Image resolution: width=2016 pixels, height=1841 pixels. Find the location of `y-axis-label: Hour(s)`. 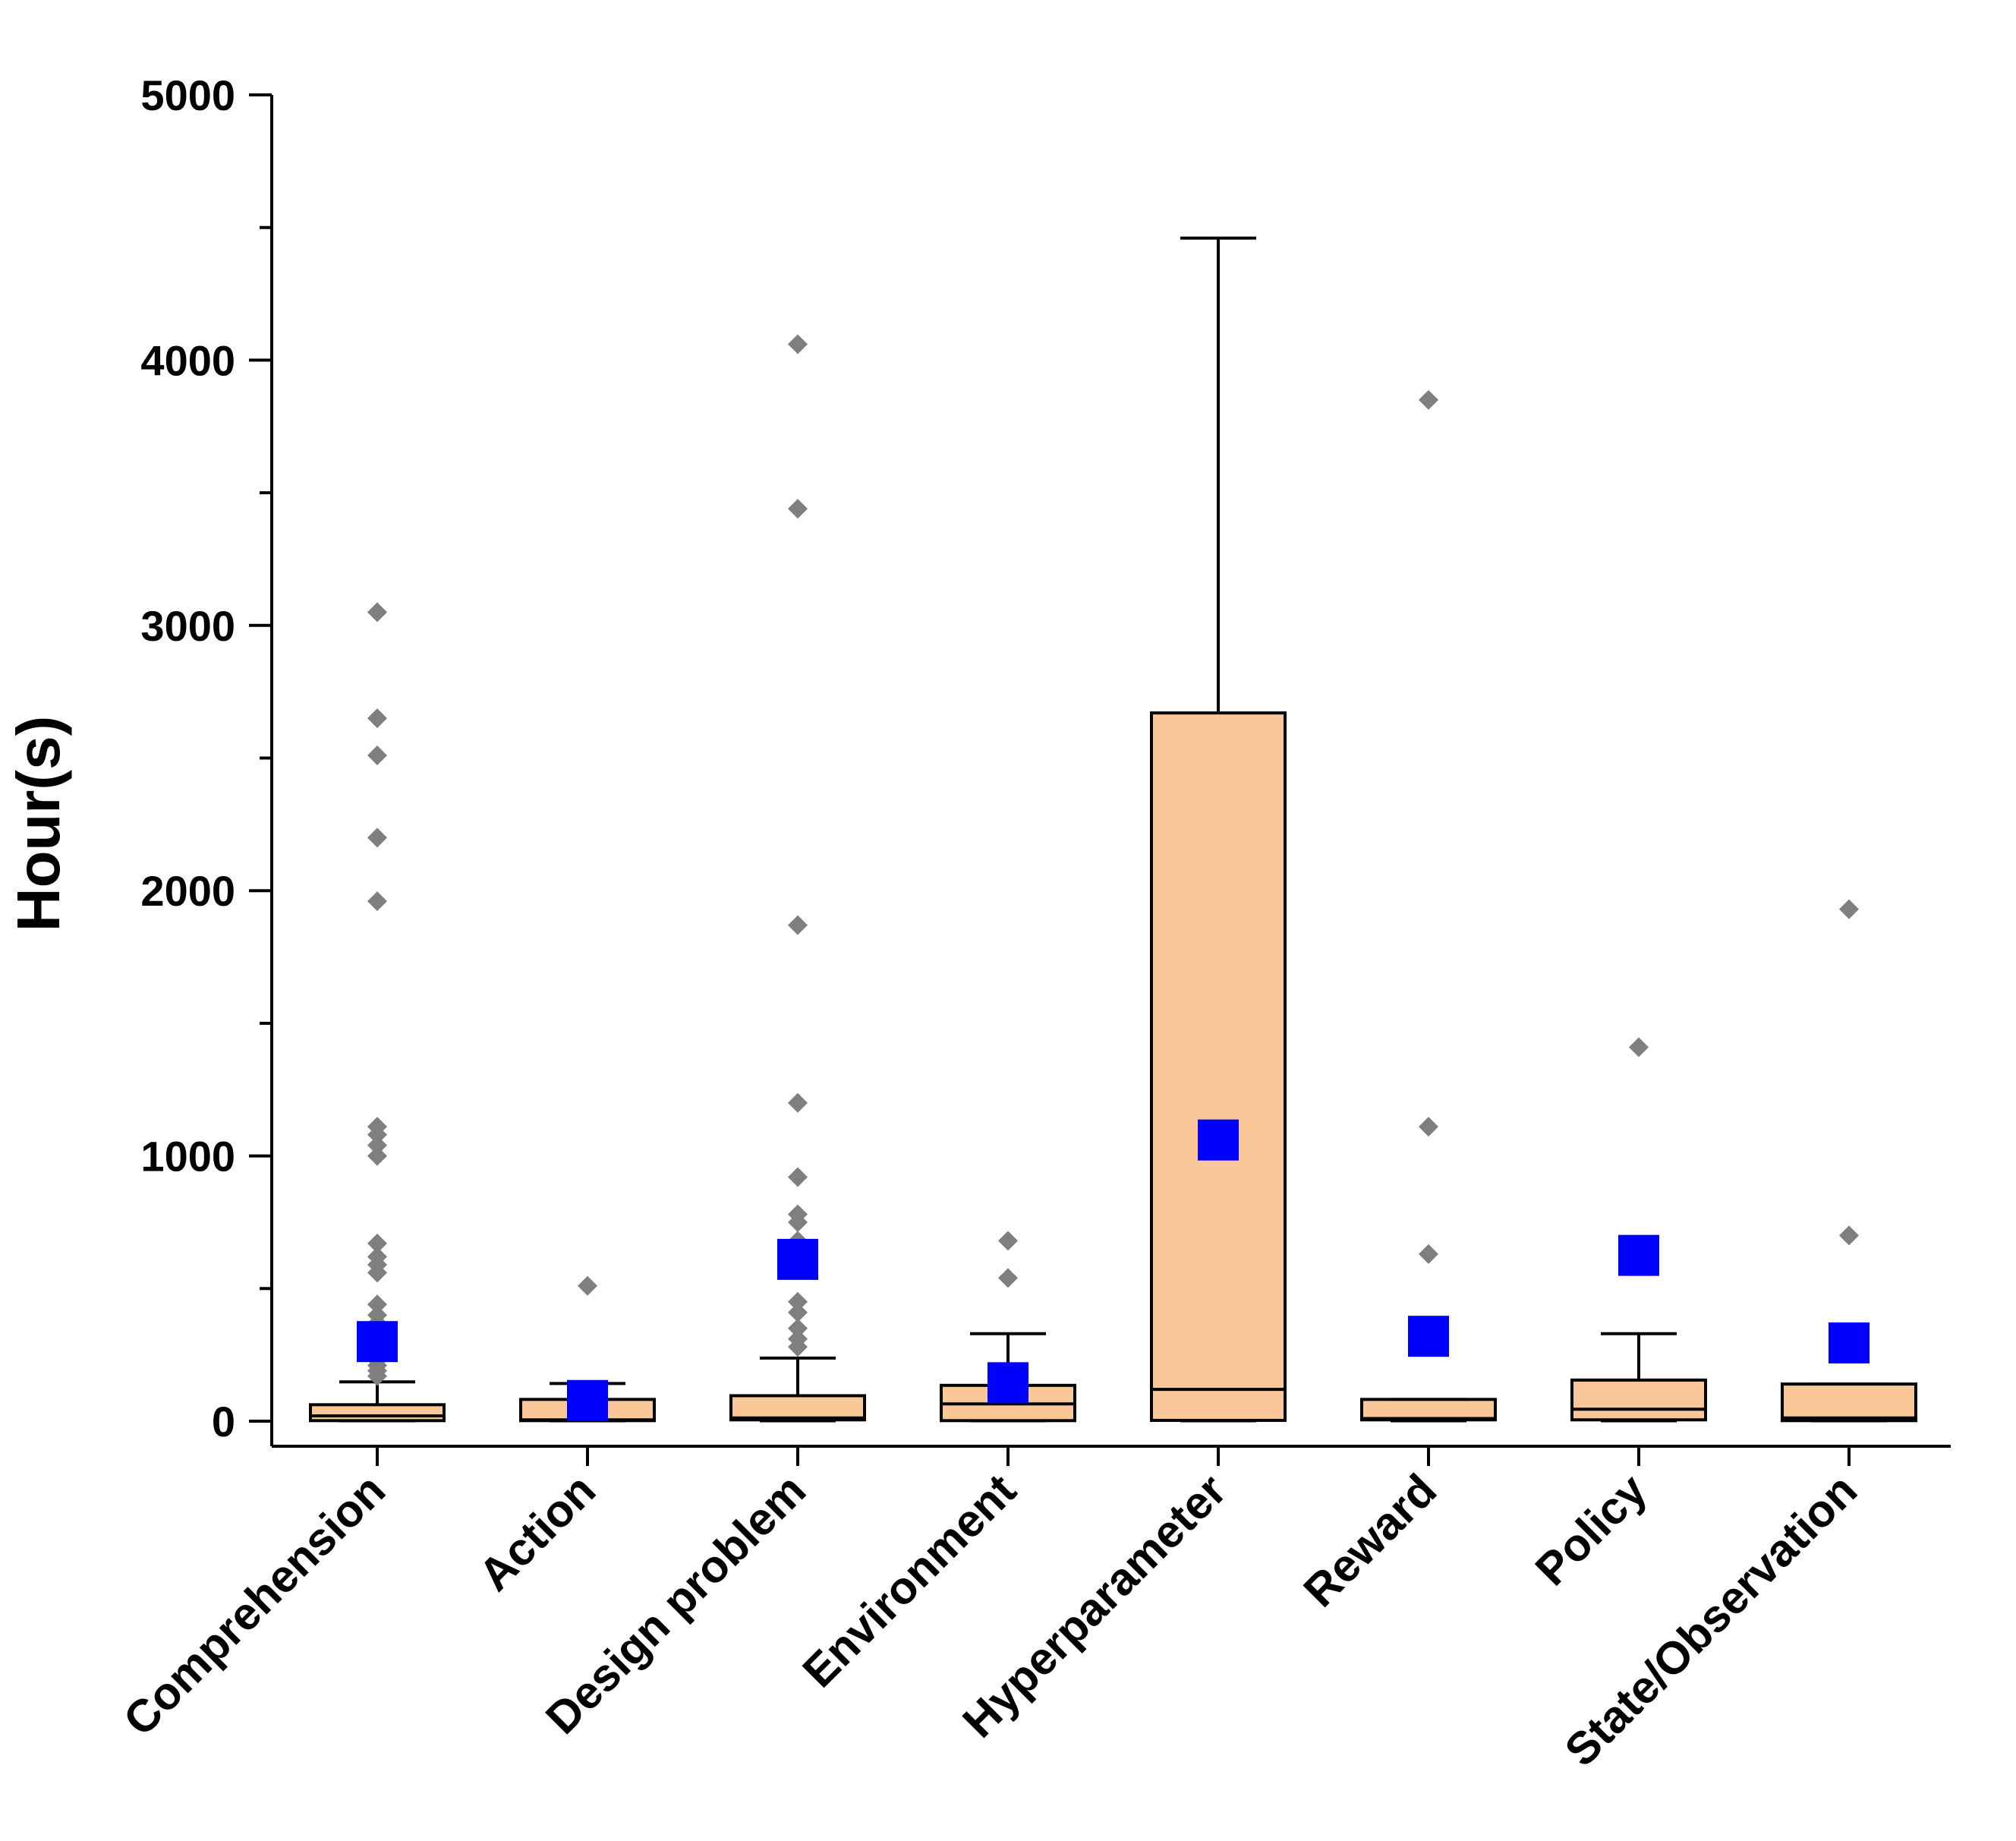

y-axis-label: Hour(s) is located at coordinates (38, 824).